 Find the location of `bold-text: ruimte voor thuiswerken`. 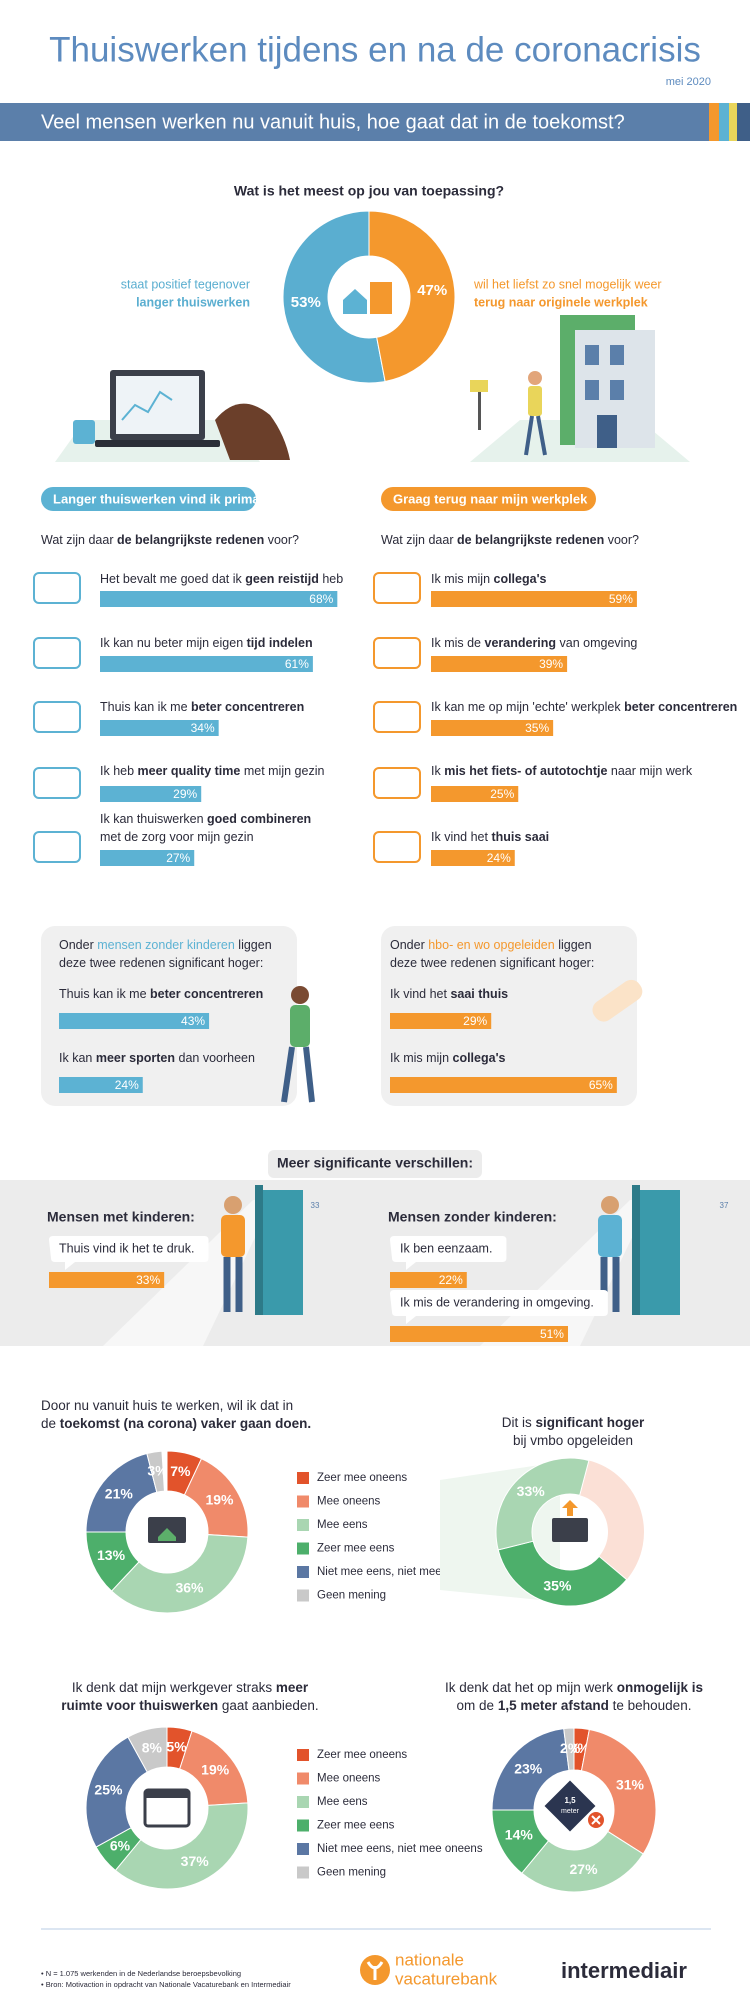

bold-text: ruimte voor thuiswerken is located at coordinates (139, 1705).